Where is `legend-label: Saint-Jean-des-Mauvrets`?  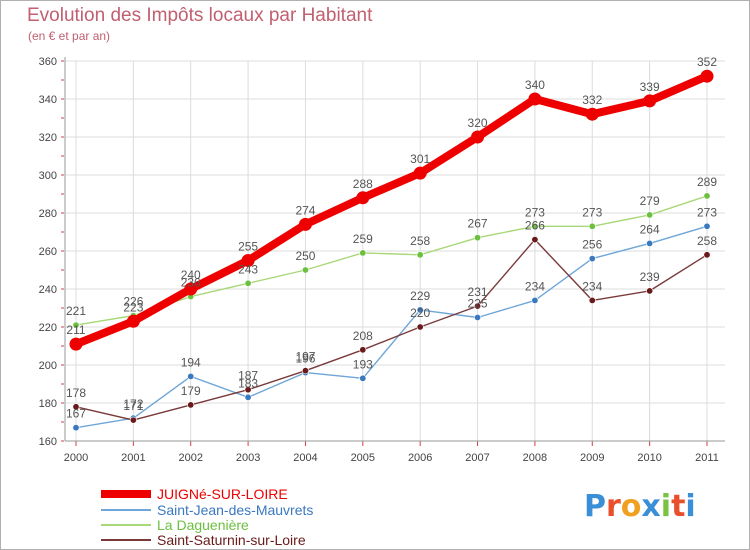 legend-label: Saint-Jean-des-Mauvrets is located at coordinates (235, 510).